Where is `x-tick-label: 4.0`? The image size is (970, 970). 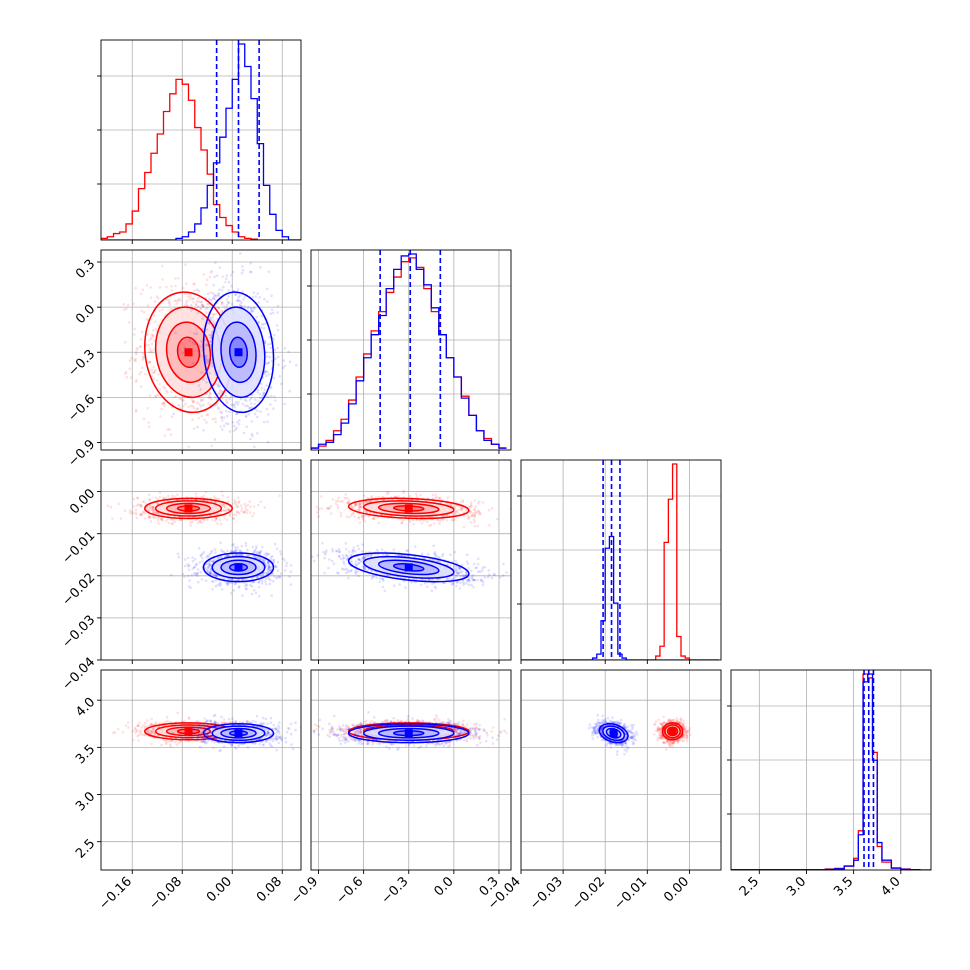 x-tick-label: 4.0 is located at coordinates (890, 886).